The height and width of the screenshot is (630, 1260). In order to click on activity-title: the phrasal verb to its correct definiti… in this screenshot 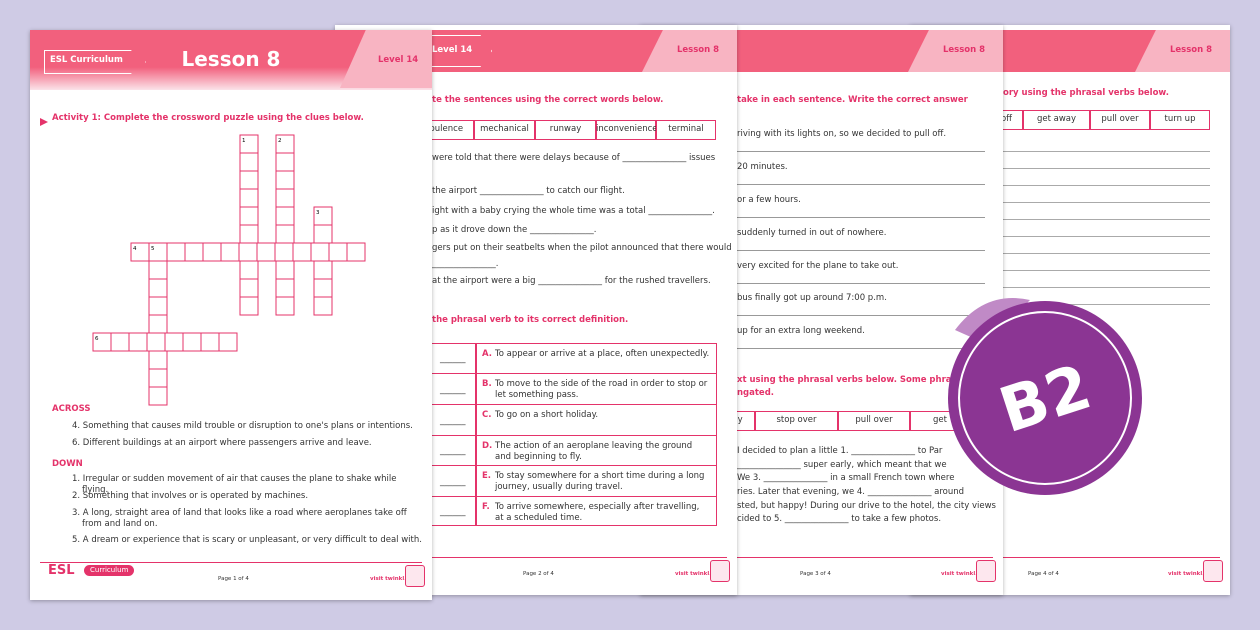, I will do `click(530, 320)`.